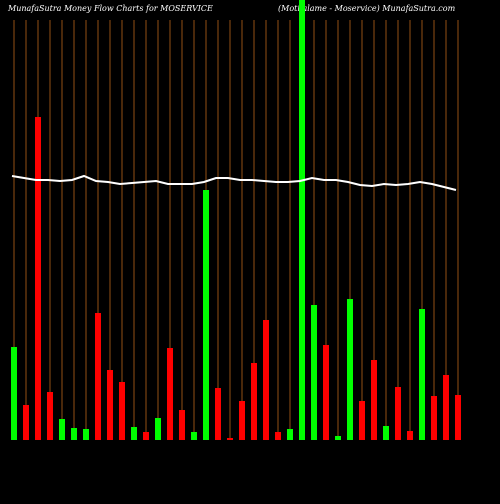 The image size is (500, 504). I want to click on money-flow-line, so click(234, 182).